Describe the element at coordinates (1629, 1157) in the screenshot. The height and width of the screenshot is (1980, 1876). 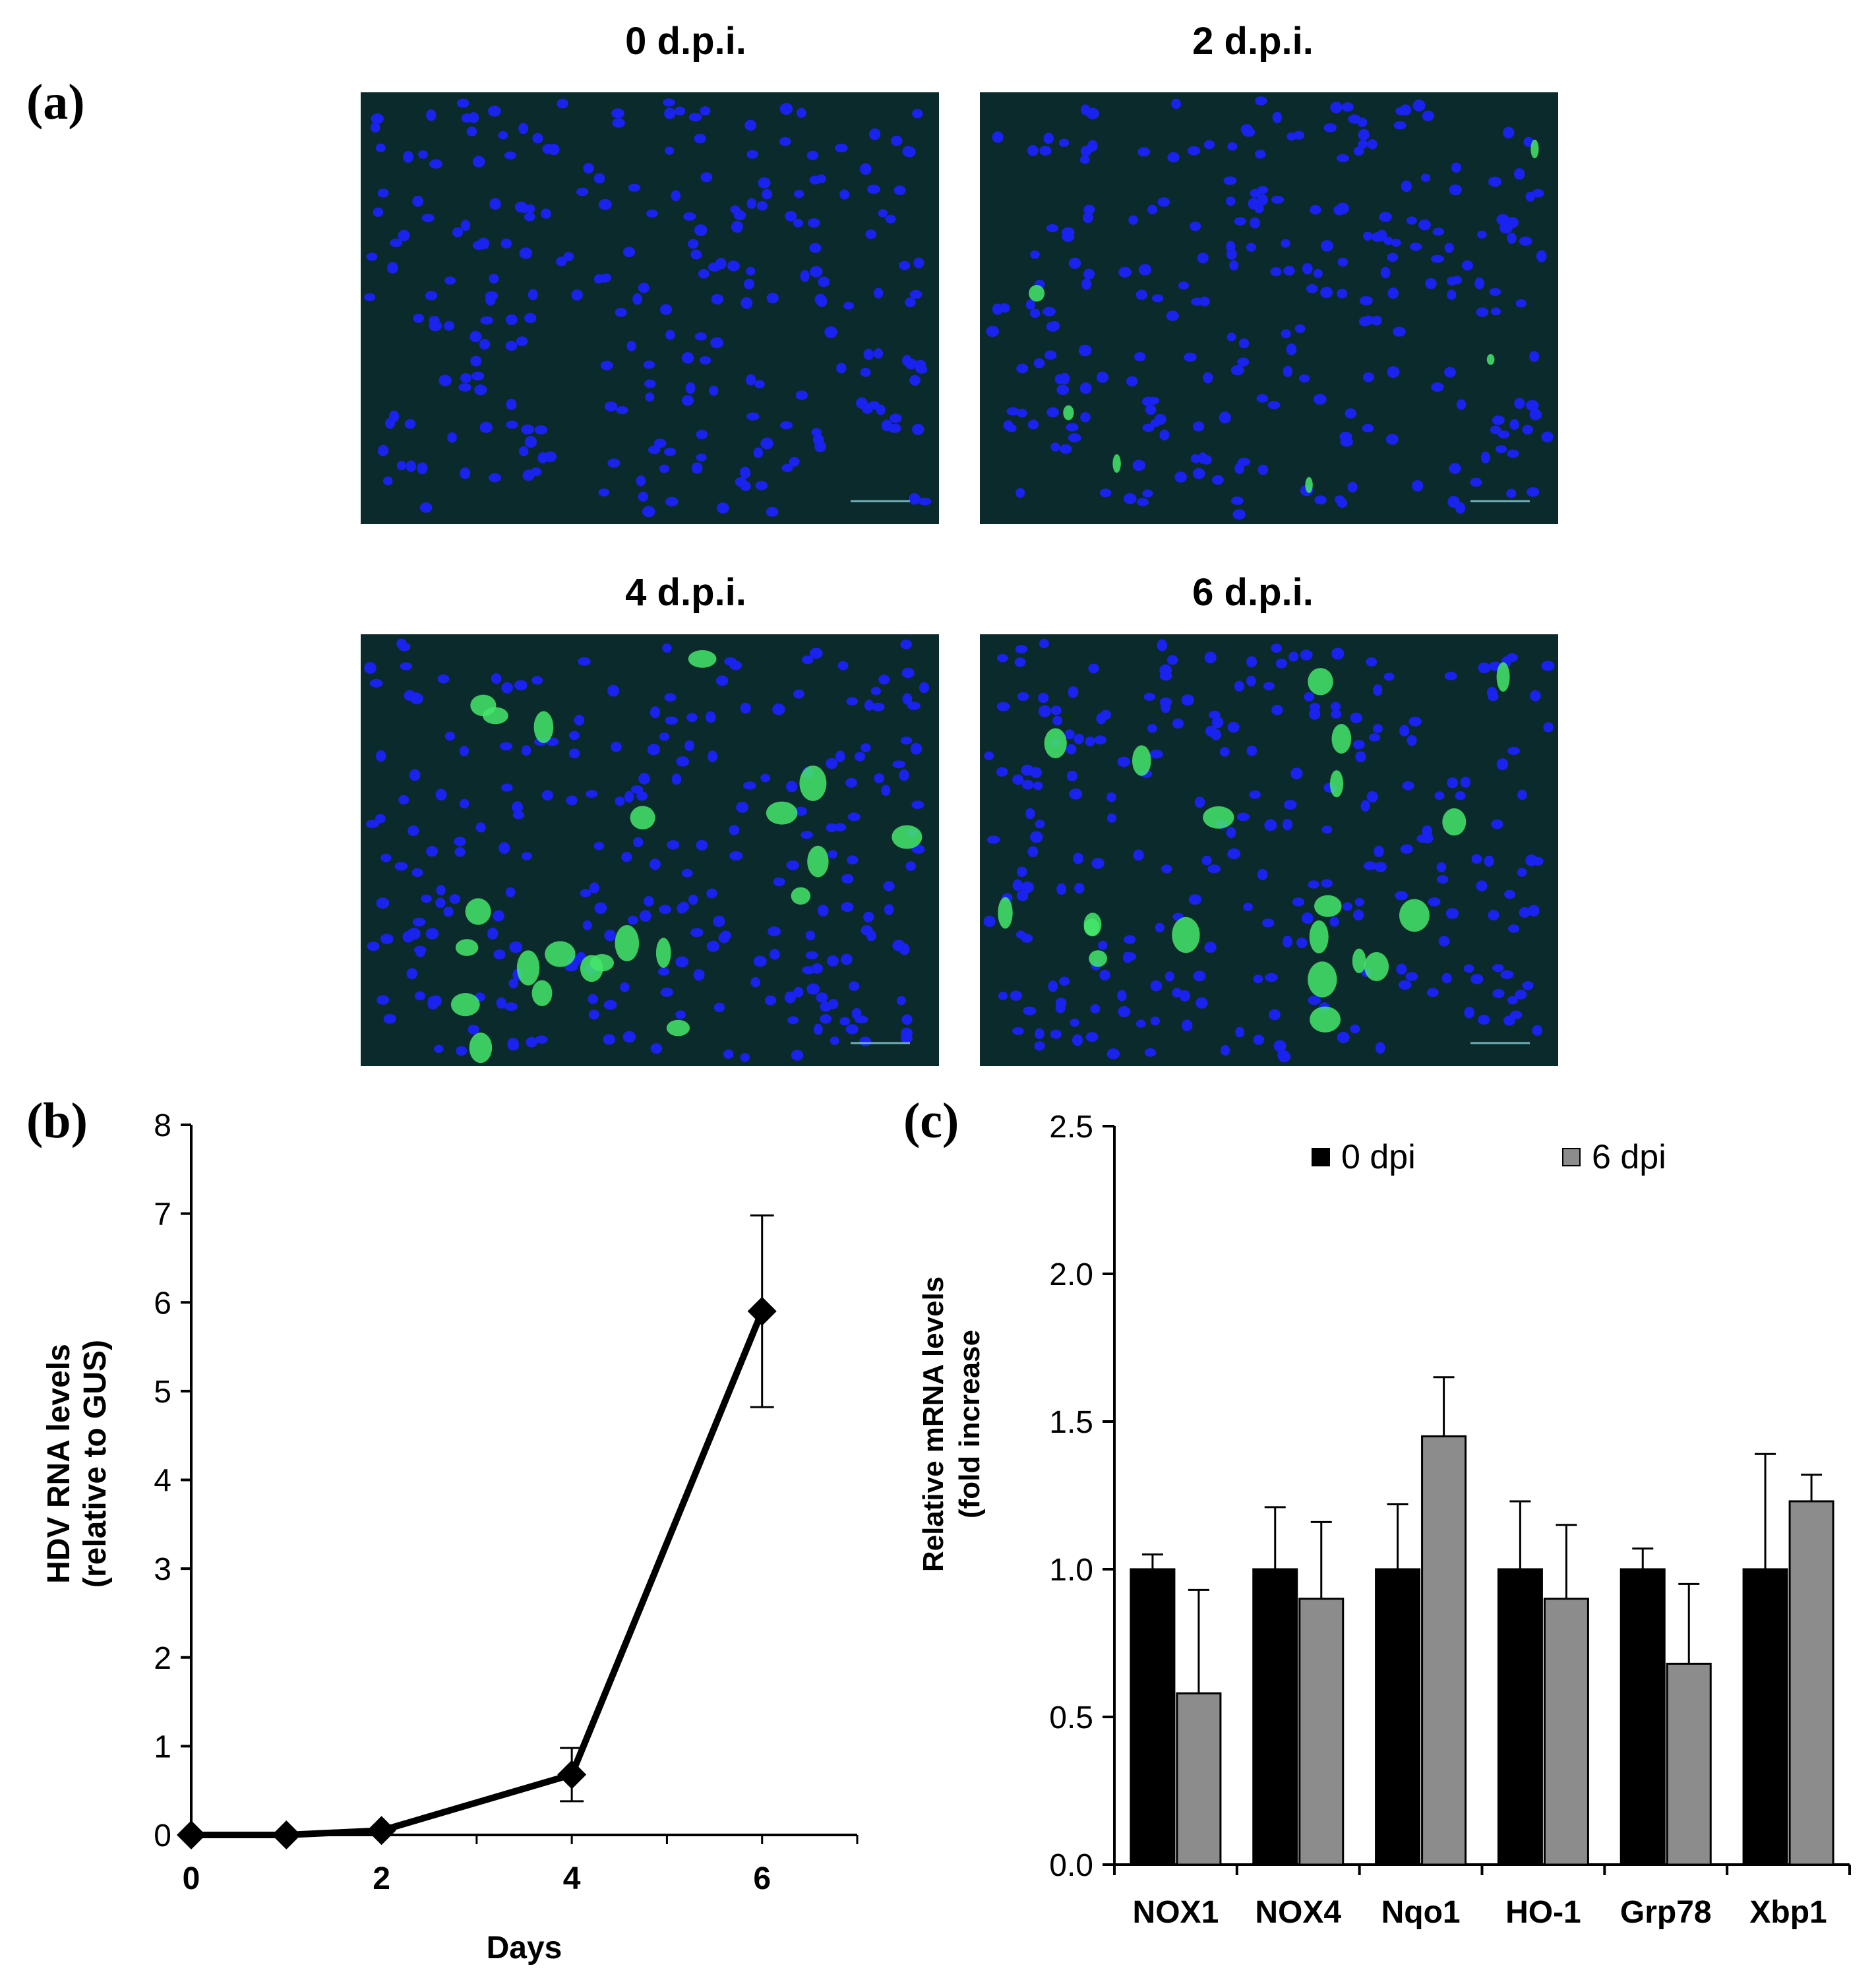
I see `legend-label-6dpi: 6 dpi` at that location.